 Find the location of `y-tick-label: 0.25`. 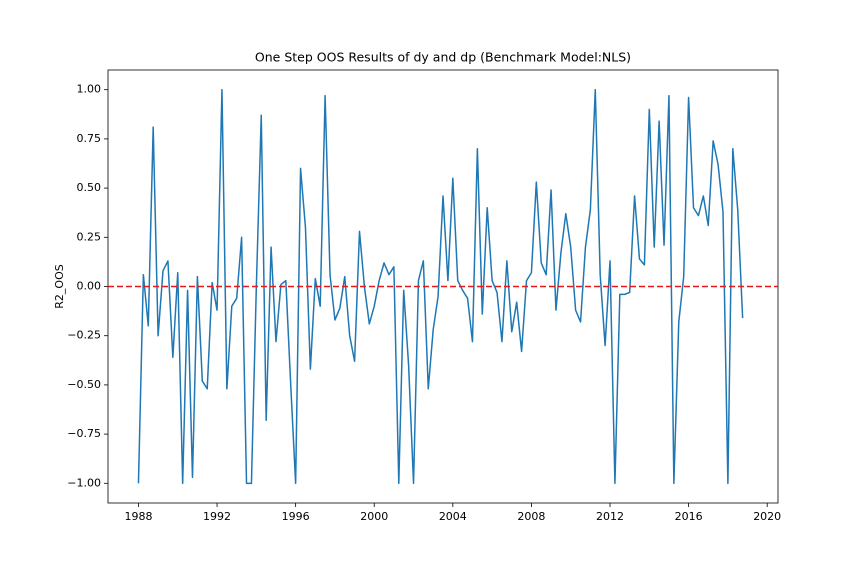

y-tick-label: 0.25 is located at coordinates (89, 236).